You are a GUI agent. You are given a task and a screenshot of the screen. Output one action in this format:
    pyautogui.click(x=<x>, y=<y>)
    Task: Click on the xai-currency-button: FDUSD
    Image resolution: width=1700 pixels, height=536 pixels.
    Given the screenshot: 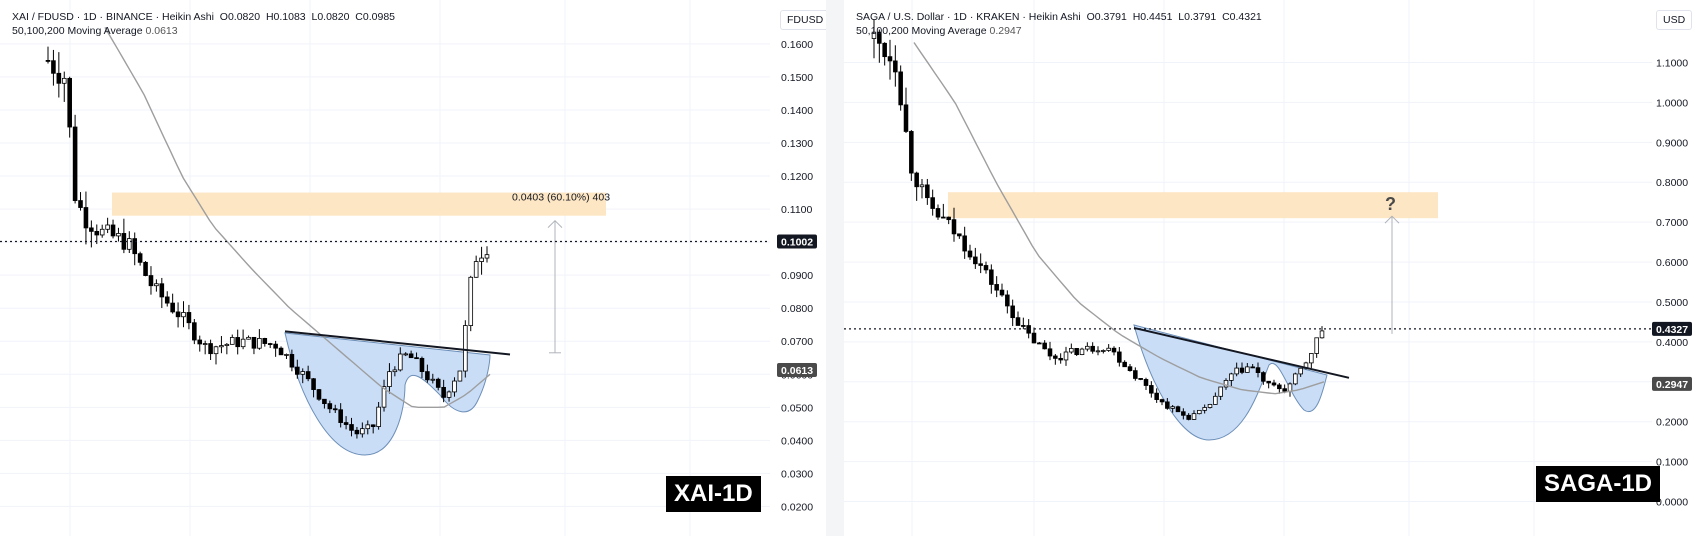 What is the action you would take?
    pyautogui.click(x=803, y=20)
    